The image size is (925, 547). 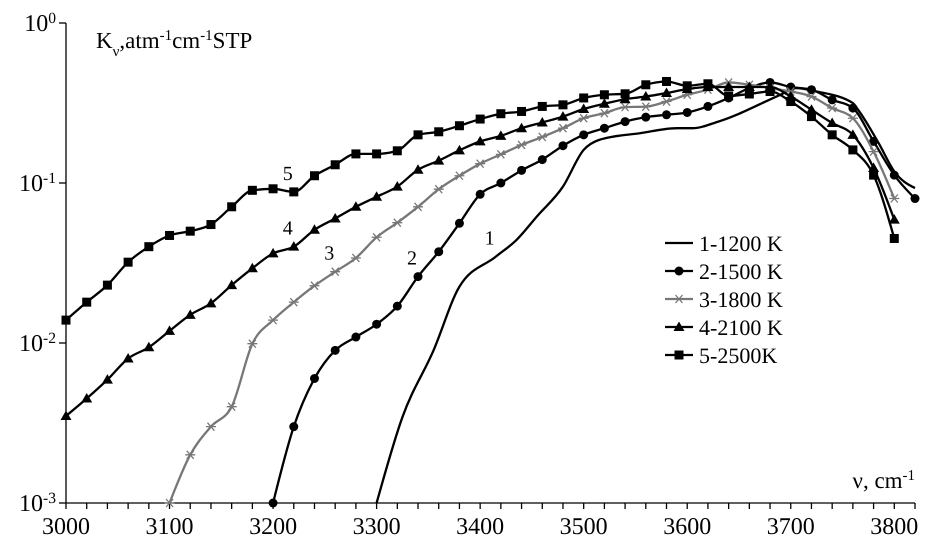 What do you see at coordinates (37, 503) in the screenshot?
I see `y-tick-label: 10$^{-3}$` at bounding box center [37, 503].